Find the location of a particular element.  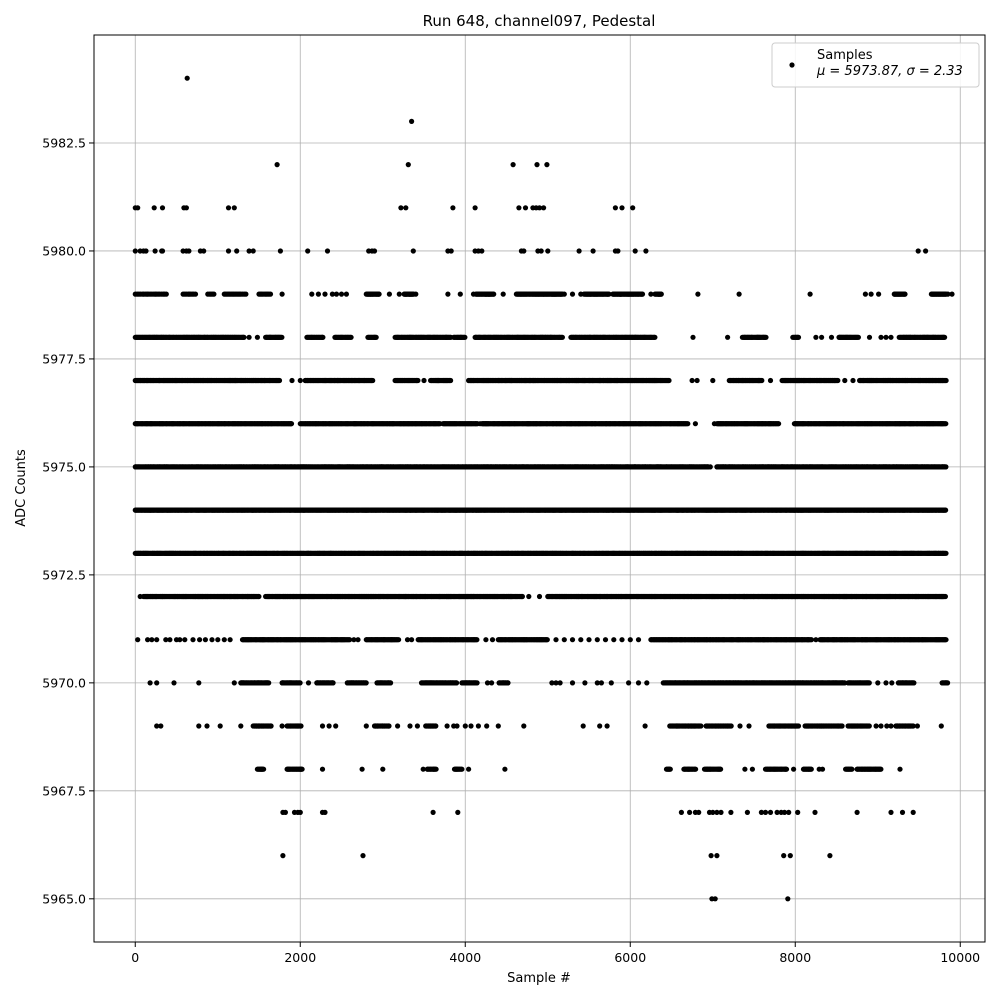

chart-title: Run 648, channel097, Pedestal is located at coordinates (539, 21).